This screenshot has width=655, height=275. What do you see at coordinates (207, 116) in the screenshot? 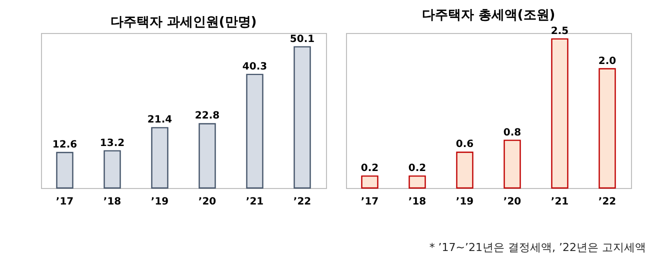
I see `data-label: 22.8` at bounding box center [207, 116].